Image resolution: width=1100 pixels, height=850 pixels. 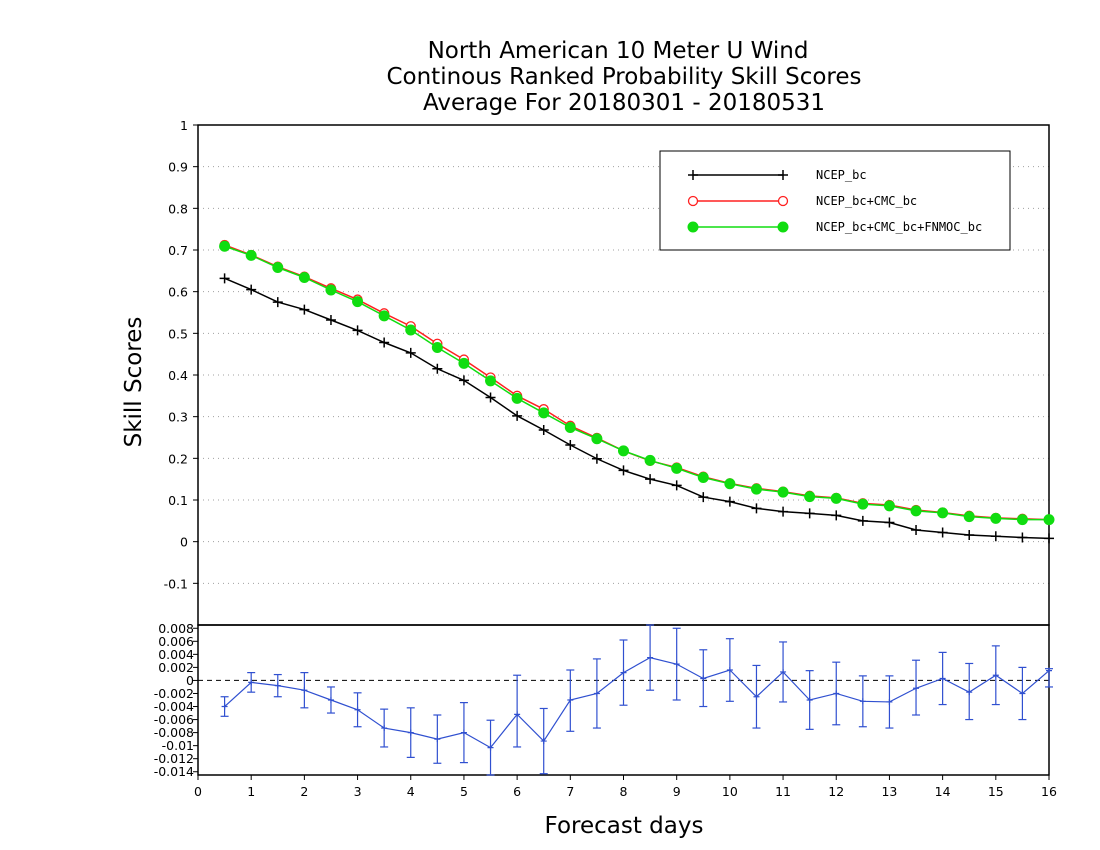 I want to click on y-tick-label: 0.002, so click(x=176, y=667).